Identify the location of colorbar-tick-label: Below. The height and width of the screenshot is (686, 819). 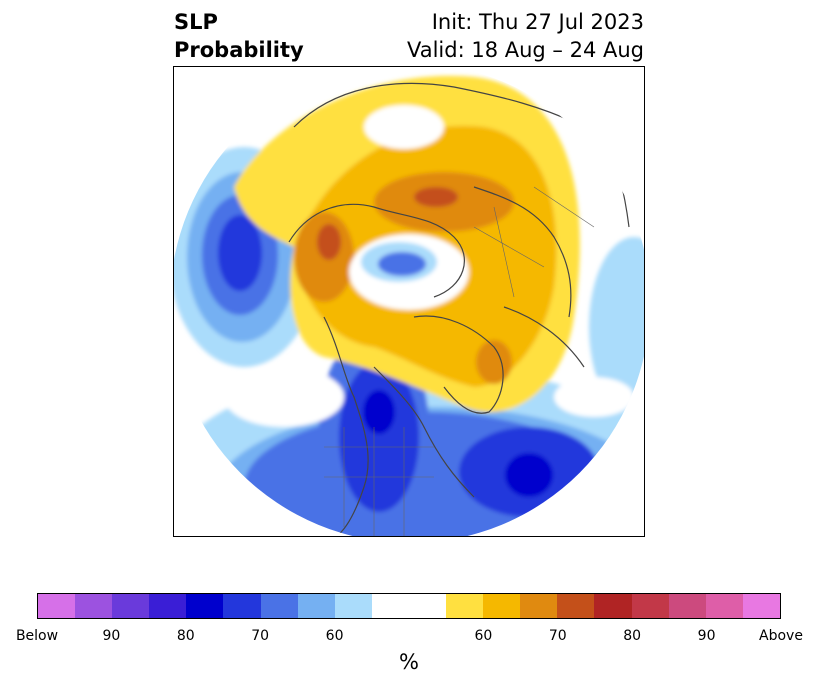
(37, 636).